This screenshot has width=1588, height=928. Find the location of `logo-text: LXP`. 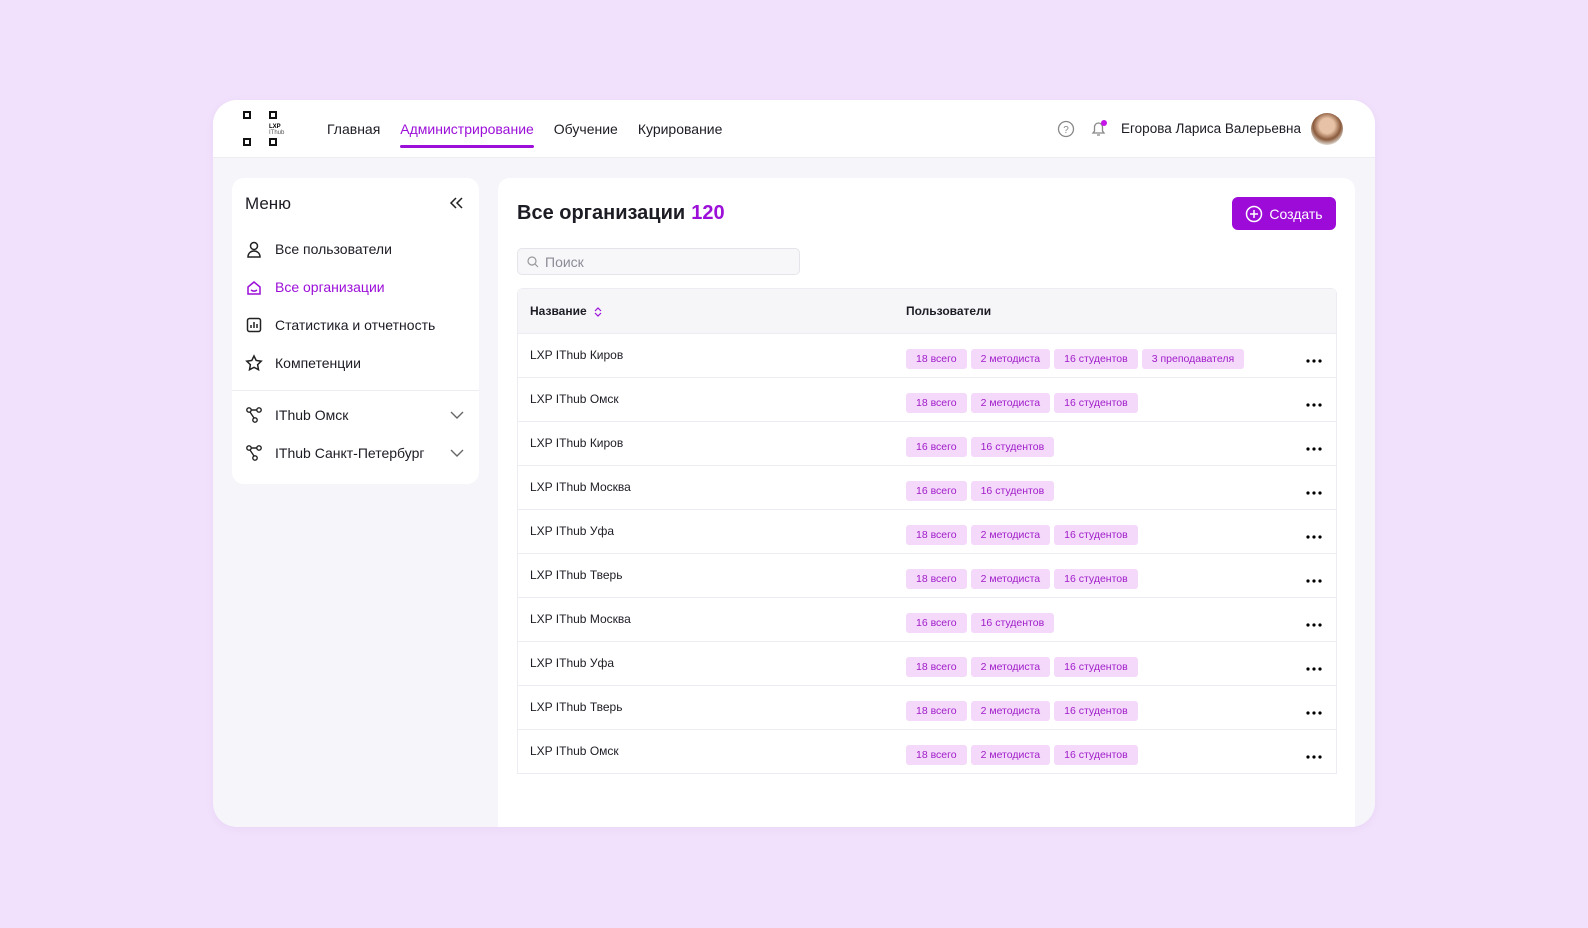

logo-text: LXP is located at coordinates (275, 127).